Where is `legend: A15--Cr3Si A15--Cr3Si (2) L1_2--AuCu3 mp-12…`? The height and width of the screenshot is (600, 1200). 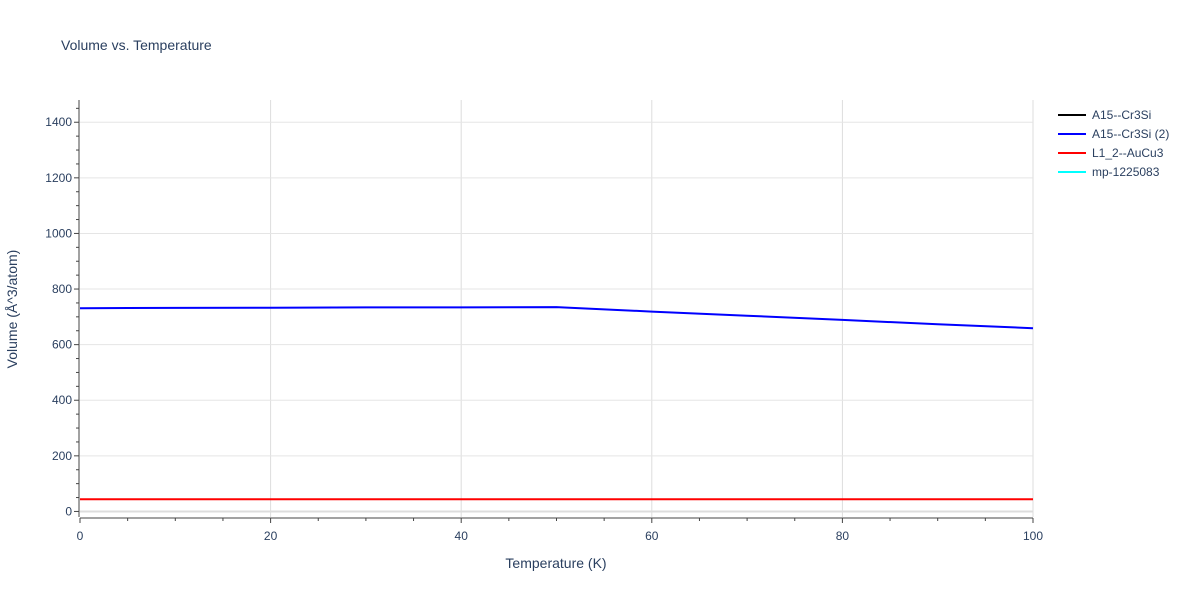
legend: A15--Cr3Si A15--Cr3Si (2) L1_2--AuCu3 mp-12… is located at coordinates (1113, 143).